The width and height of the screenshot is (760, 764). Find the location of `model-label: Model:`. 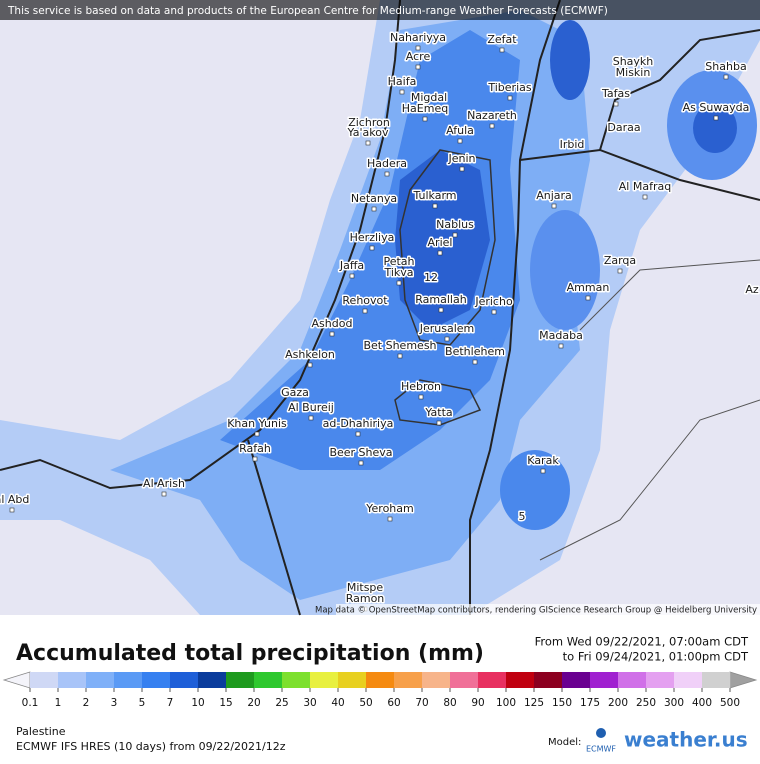

model-label: Model: is located at coordinates (564, 742).